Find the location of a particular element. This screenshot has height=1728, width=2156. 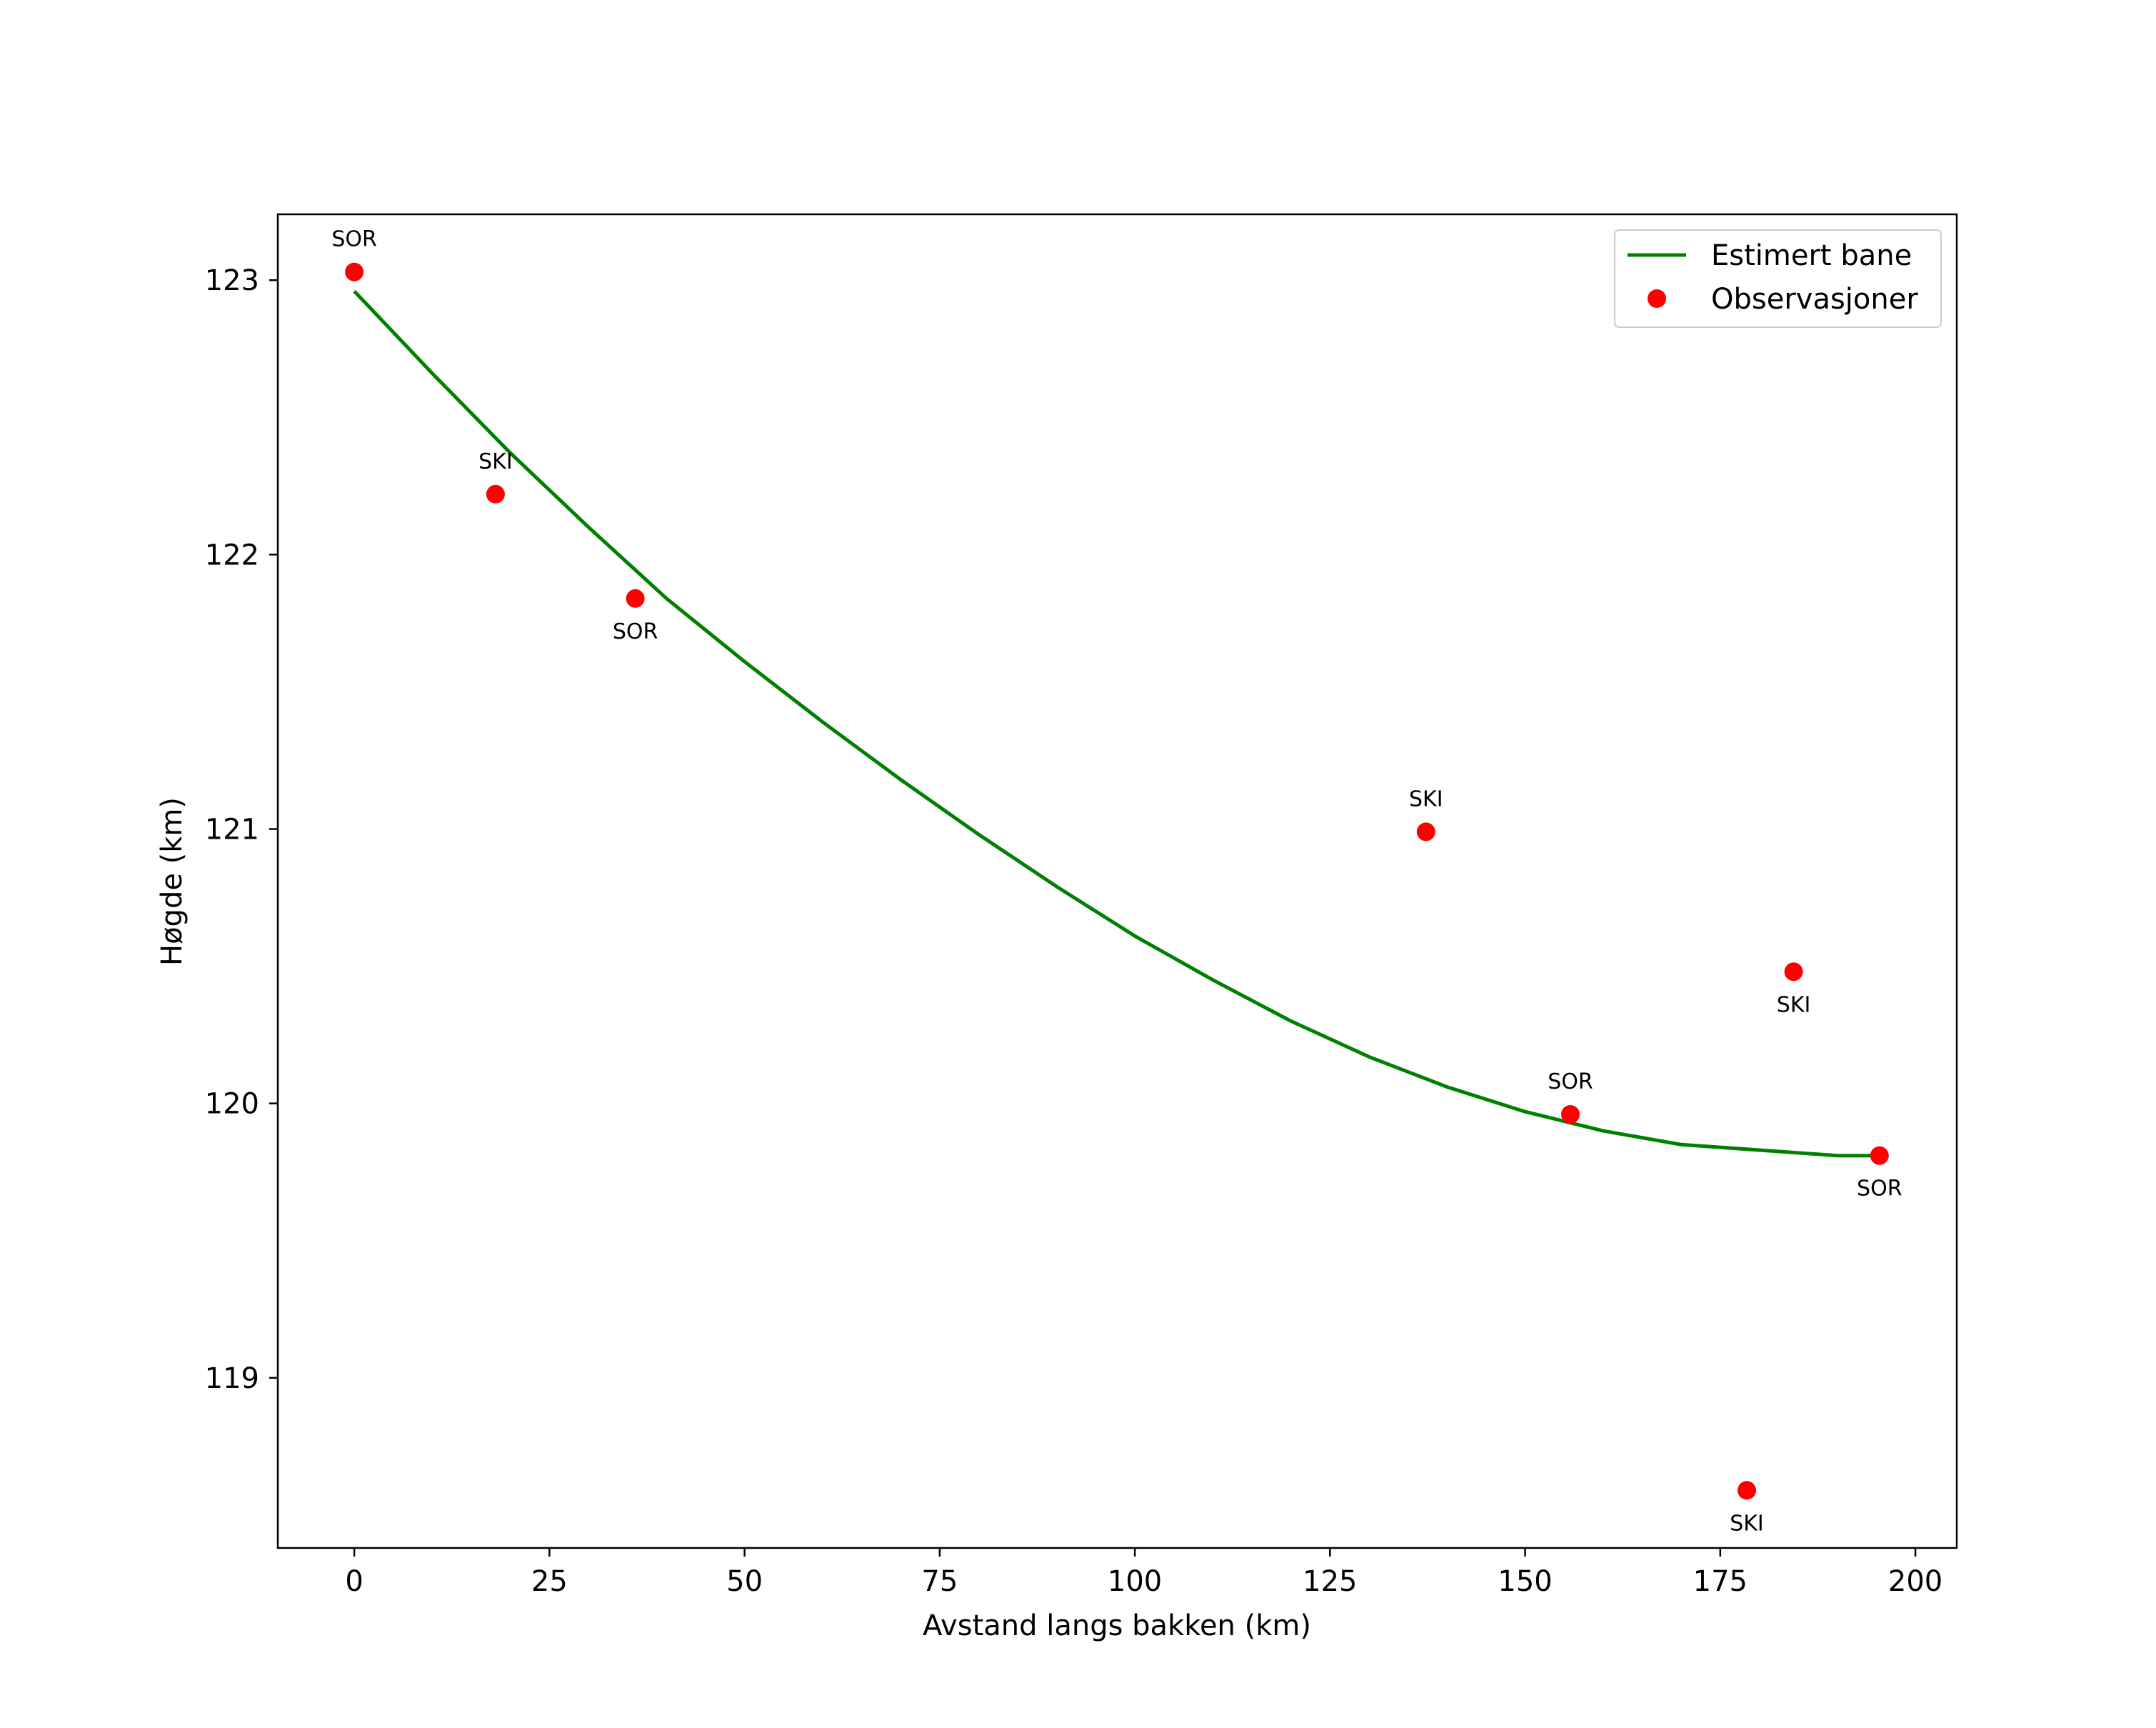

observation-label-6: SKI is located at coordinates (1747, 1524).